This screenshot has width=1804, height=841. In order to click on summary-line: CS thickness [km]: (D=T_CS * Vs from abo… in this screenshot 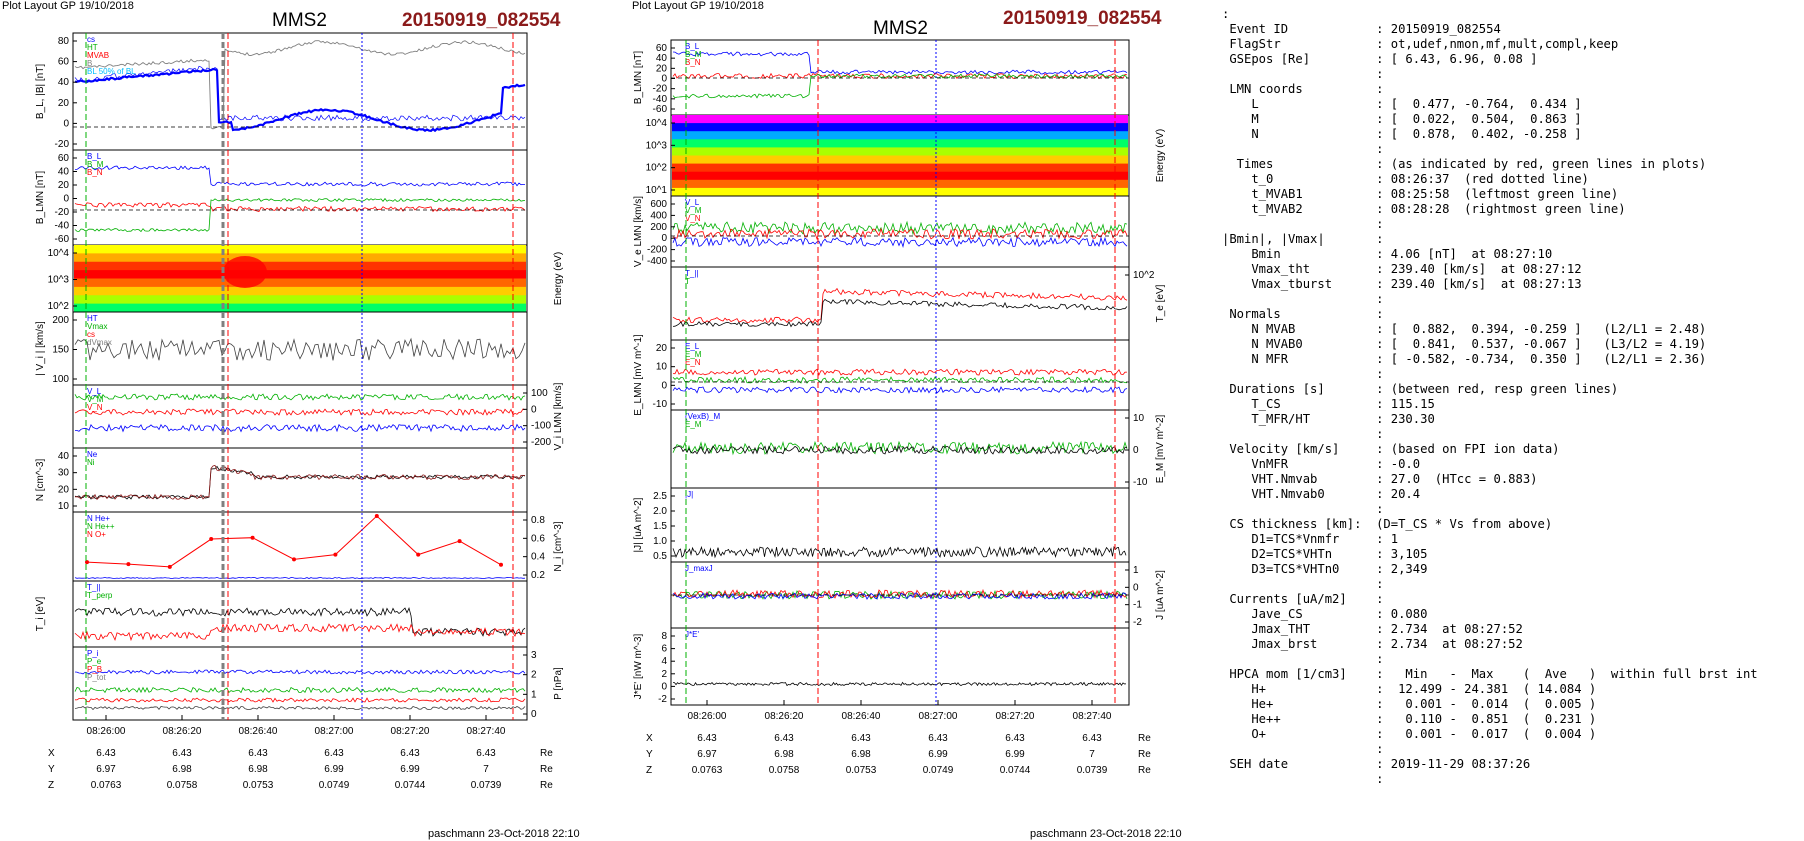, I will do `click(1387, 524)`.